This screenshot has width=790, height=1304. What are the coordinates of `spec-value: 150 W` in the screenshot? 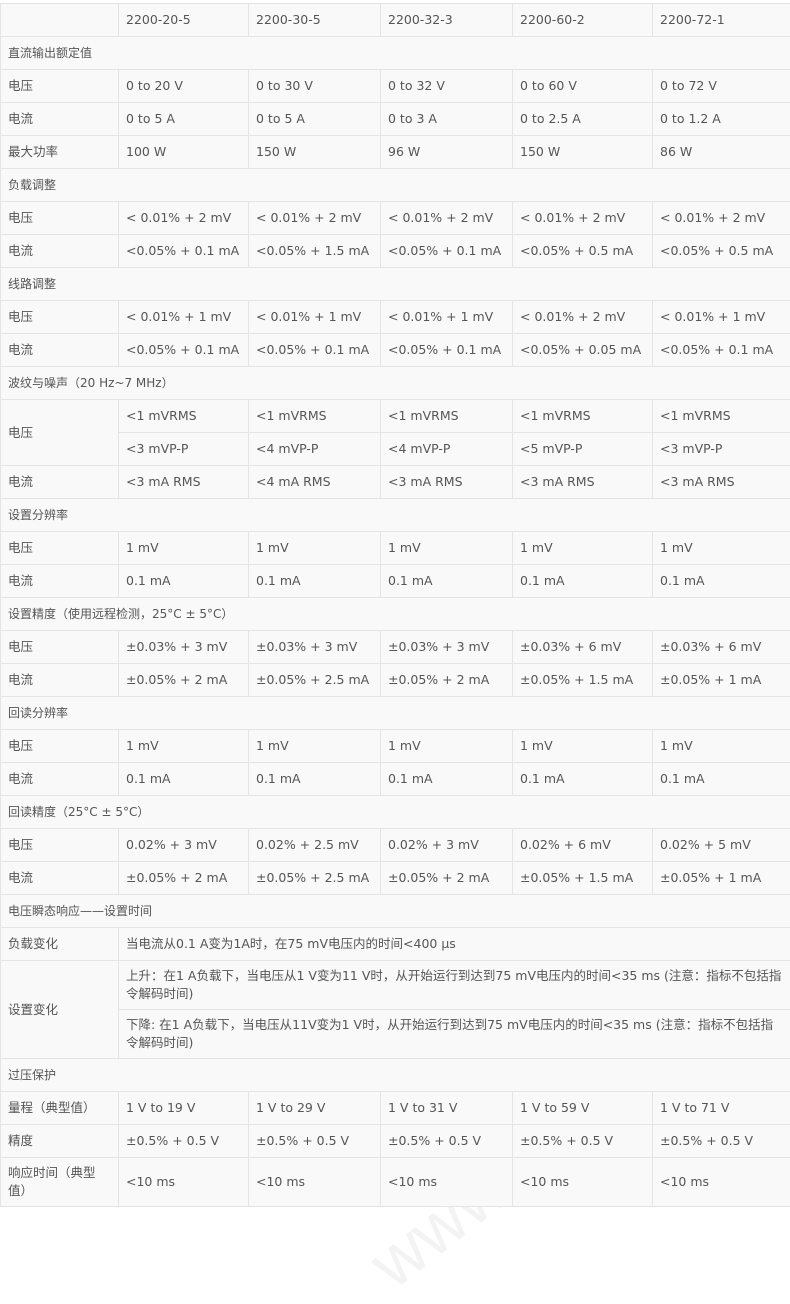 It's located at (315, 152).